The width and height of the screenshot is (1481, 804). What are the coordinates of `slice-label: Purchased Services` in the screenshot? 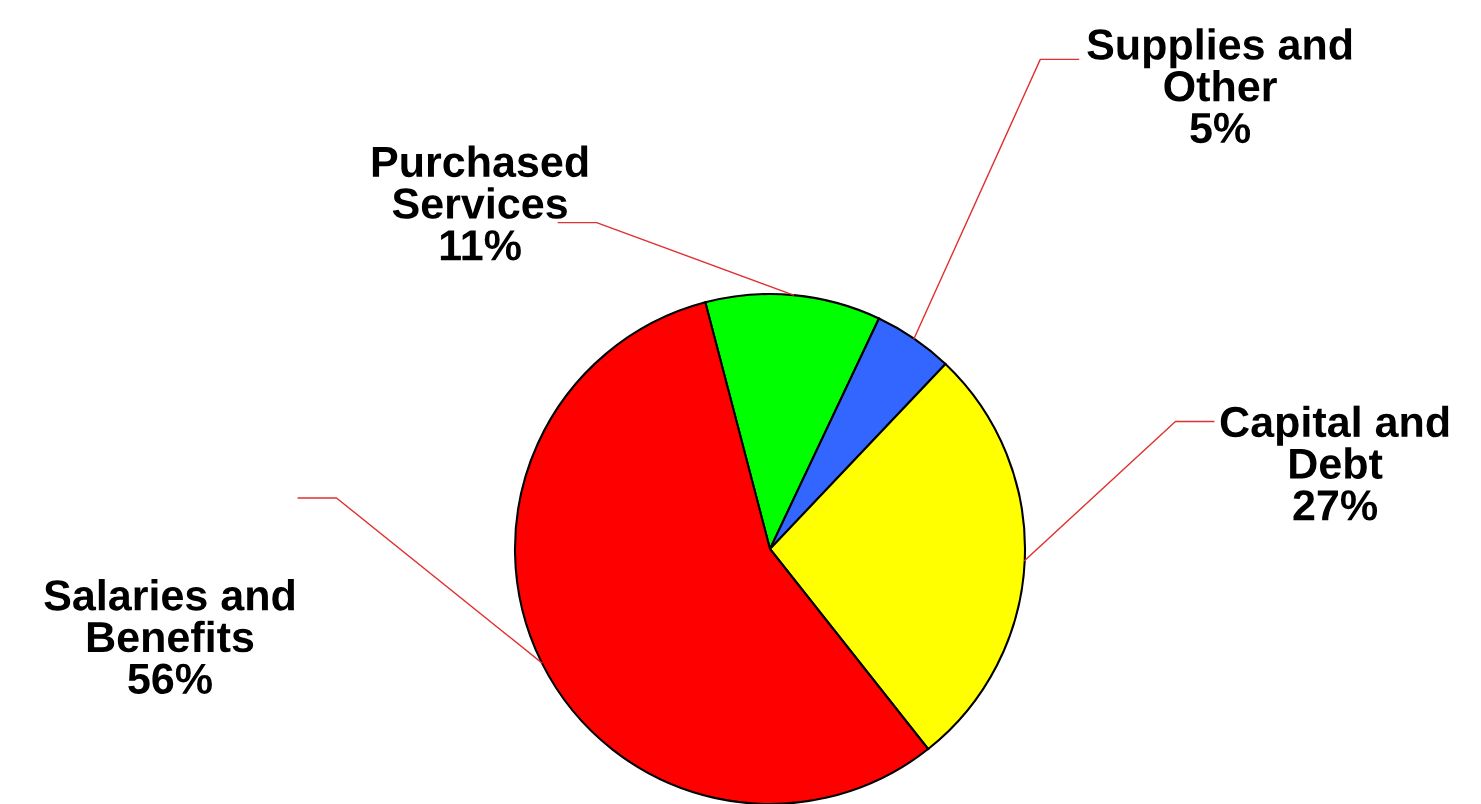 It's located at (480, 182).